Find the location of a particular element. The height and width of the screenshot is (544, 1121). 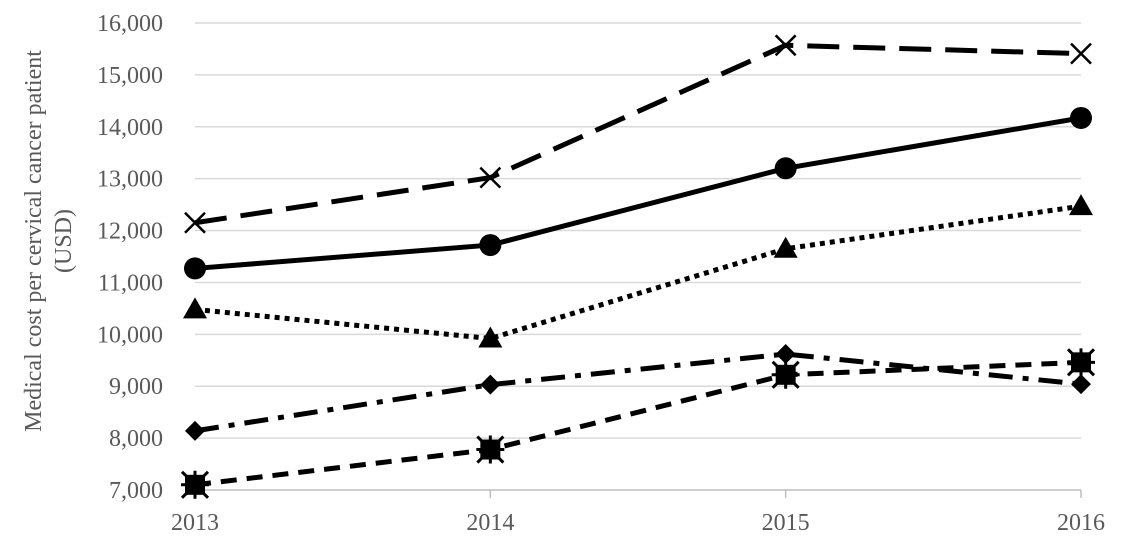

y-tick-label: 13,000 is located at coordinates (130, 180).